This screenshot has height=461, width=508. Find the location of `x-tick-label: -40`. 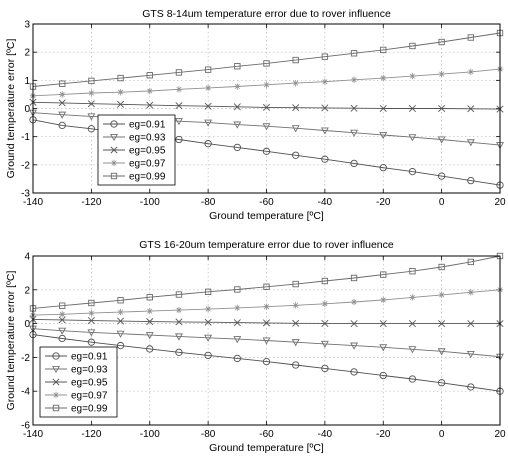

x-tick-label: -40 is located at coordinates (325, 202).